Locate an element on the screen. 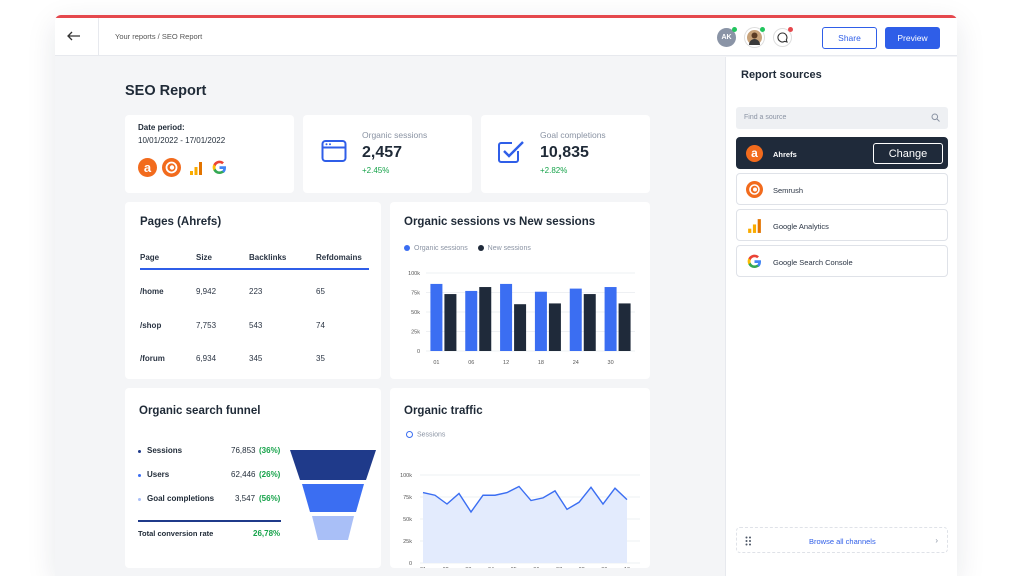 Image resolution: width=1024 pixels, height=576 pixels. source-item-google-search-console: Google Search Console is located at coordinates (842, 261).